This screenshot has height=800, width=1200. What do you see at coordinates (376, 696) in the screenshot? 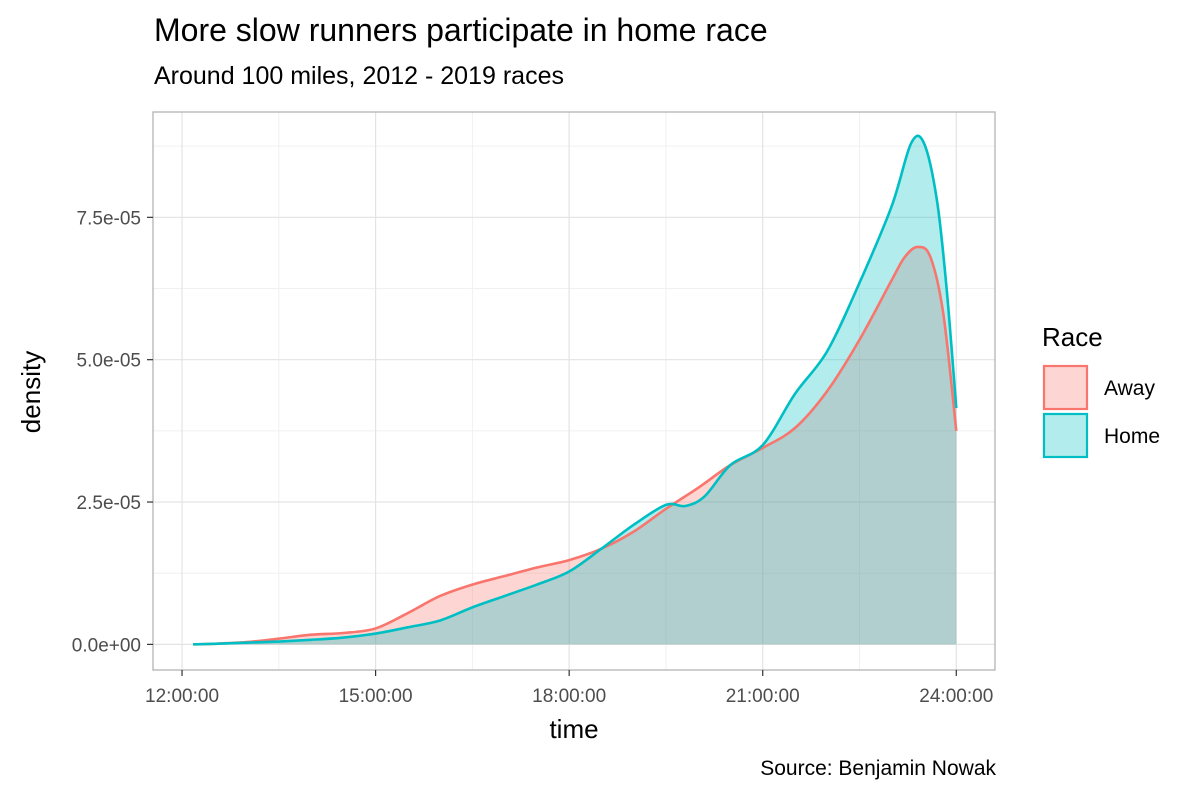
I see `x-tick-label: 15:00:00` at bounding box center [376, 696].